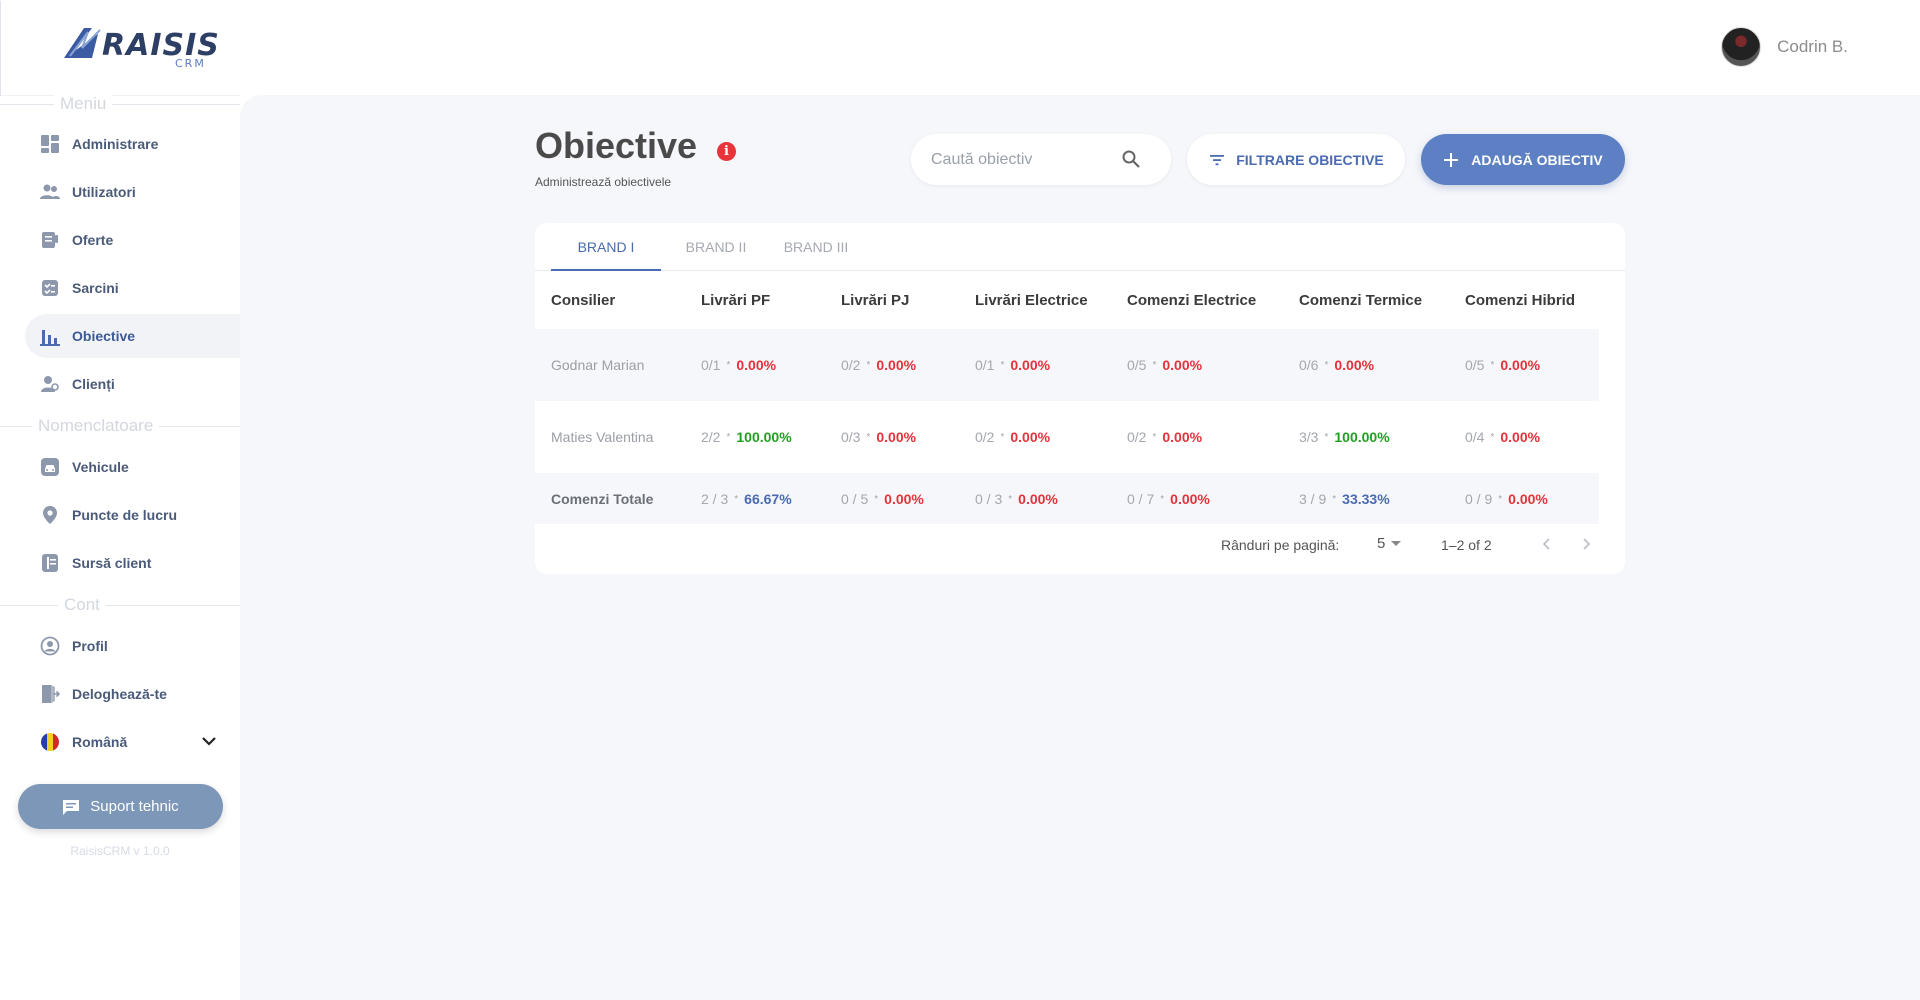 The width and height of the screenshot is (1920, 1000). Describe the element at coordinates (1310, 159) in the screenshot. I see `filter-label: FILTRARE OBIECTIVE` at that location.